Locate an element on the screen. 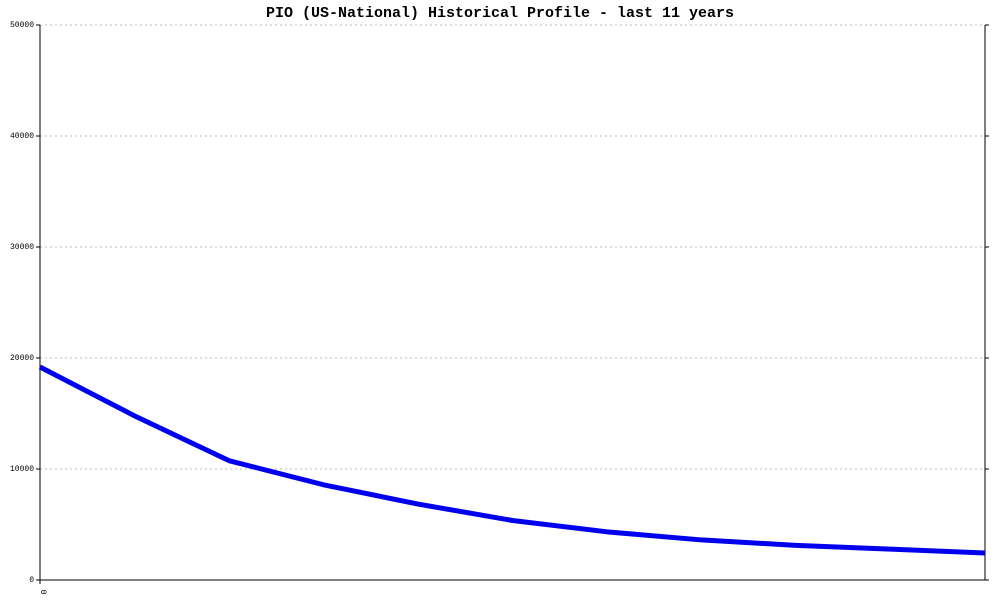 Image resolution: width=1000 pixels, height=600 pixels. y-tick-label: 30000 is located at coordinates (22, 247).